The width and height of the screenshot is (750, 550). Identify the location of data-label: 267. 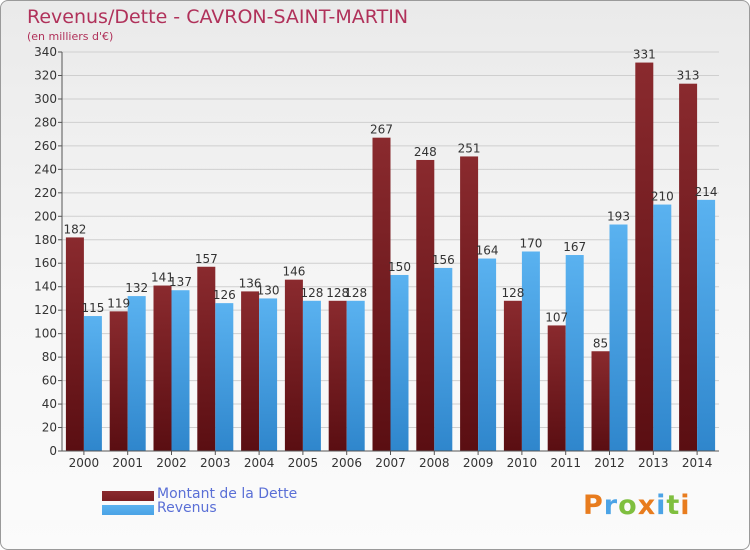
(381, 130).